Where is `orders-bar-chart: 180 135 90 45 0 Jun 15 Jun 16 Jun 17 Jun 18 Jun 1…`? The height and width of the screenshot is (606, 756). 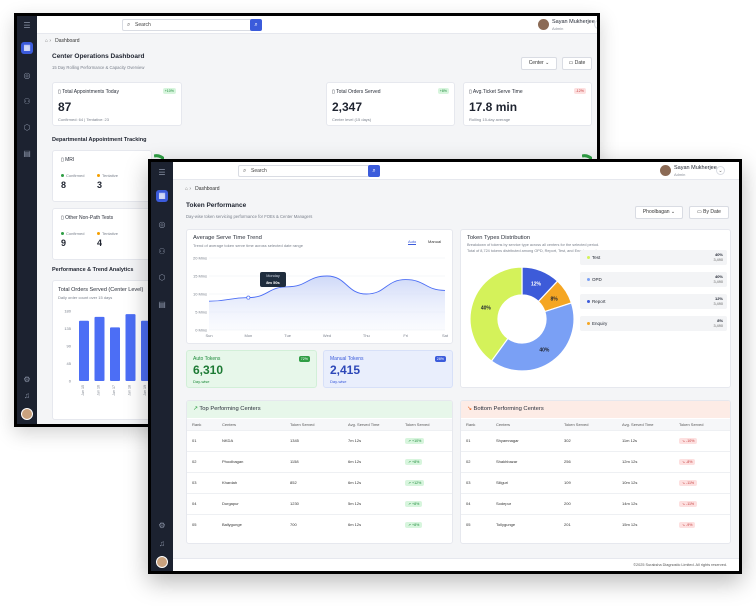 orders-bar-chart: 180 135 90 45 0 Jun 15 Jun 16 Jun 17 Jun 18 Jun 1… is located at coordinates (112, 352).